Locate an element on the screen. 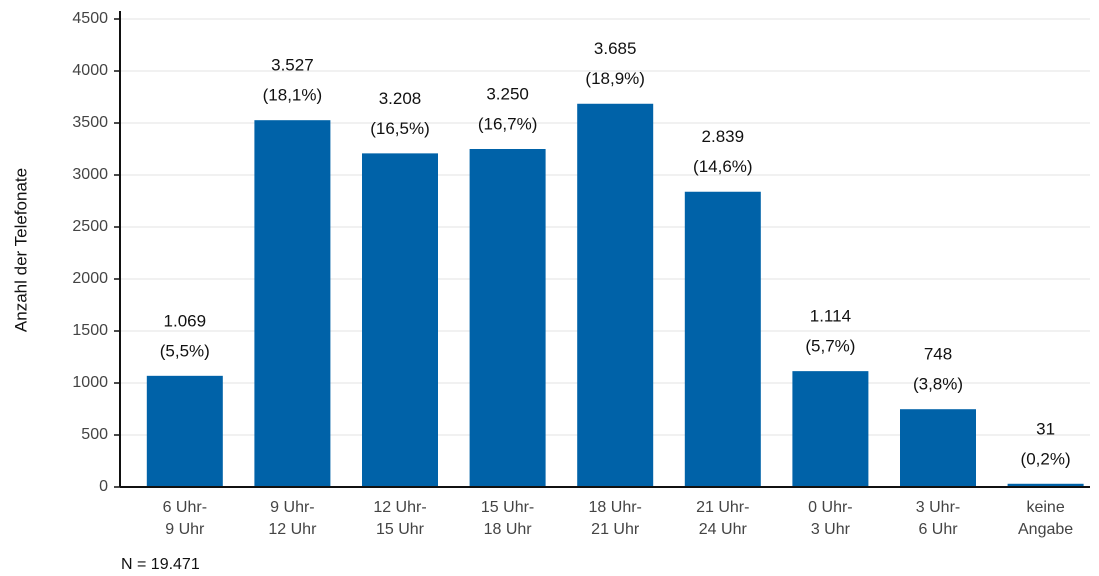 The image size is (1099, 576). x-tick-label: 3 Uhr- is located at coordinates (938, 507).